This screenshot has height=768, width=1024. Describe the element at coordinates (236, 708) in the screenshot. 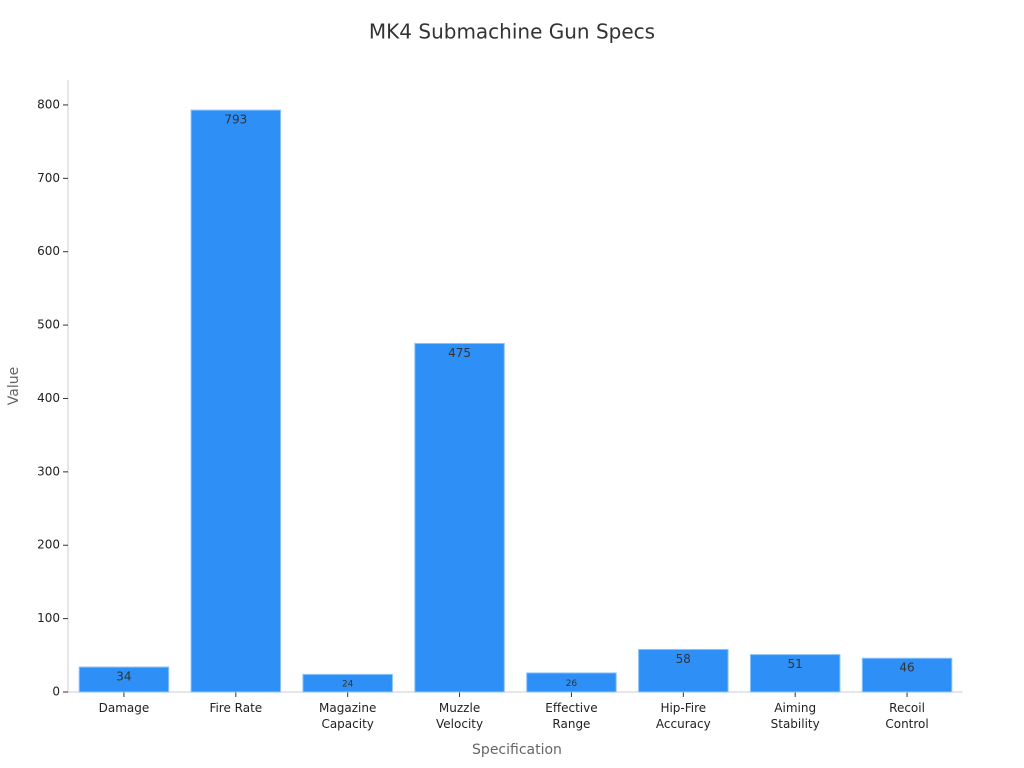

I see `x-tick-label: Fire Rate` at that location.